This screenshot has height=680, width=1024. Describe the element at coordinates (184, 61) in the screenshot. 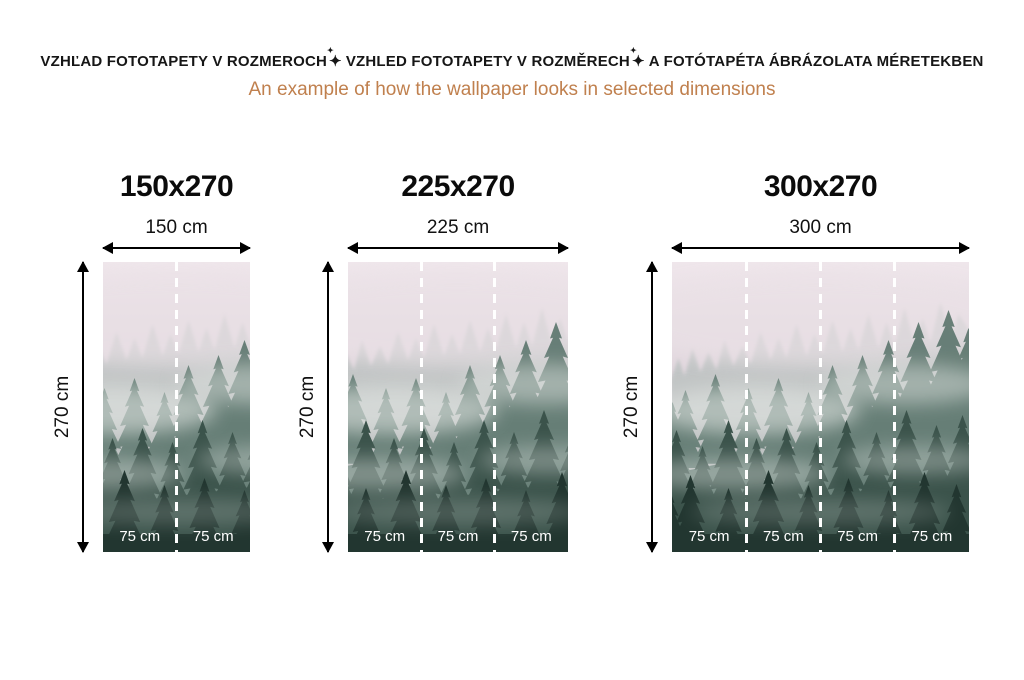

I see `title-segment-slovak: VZHĽAD FOTOTAPETY V ROZMEROCH` at that location.